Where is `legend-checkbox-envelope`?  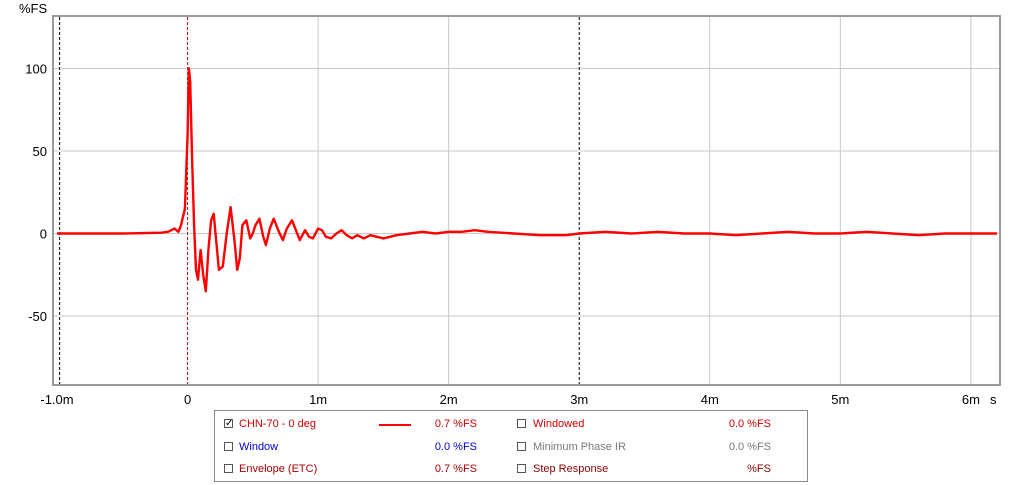
legend-checkbox-envelope is located at coordinates (228, 468).